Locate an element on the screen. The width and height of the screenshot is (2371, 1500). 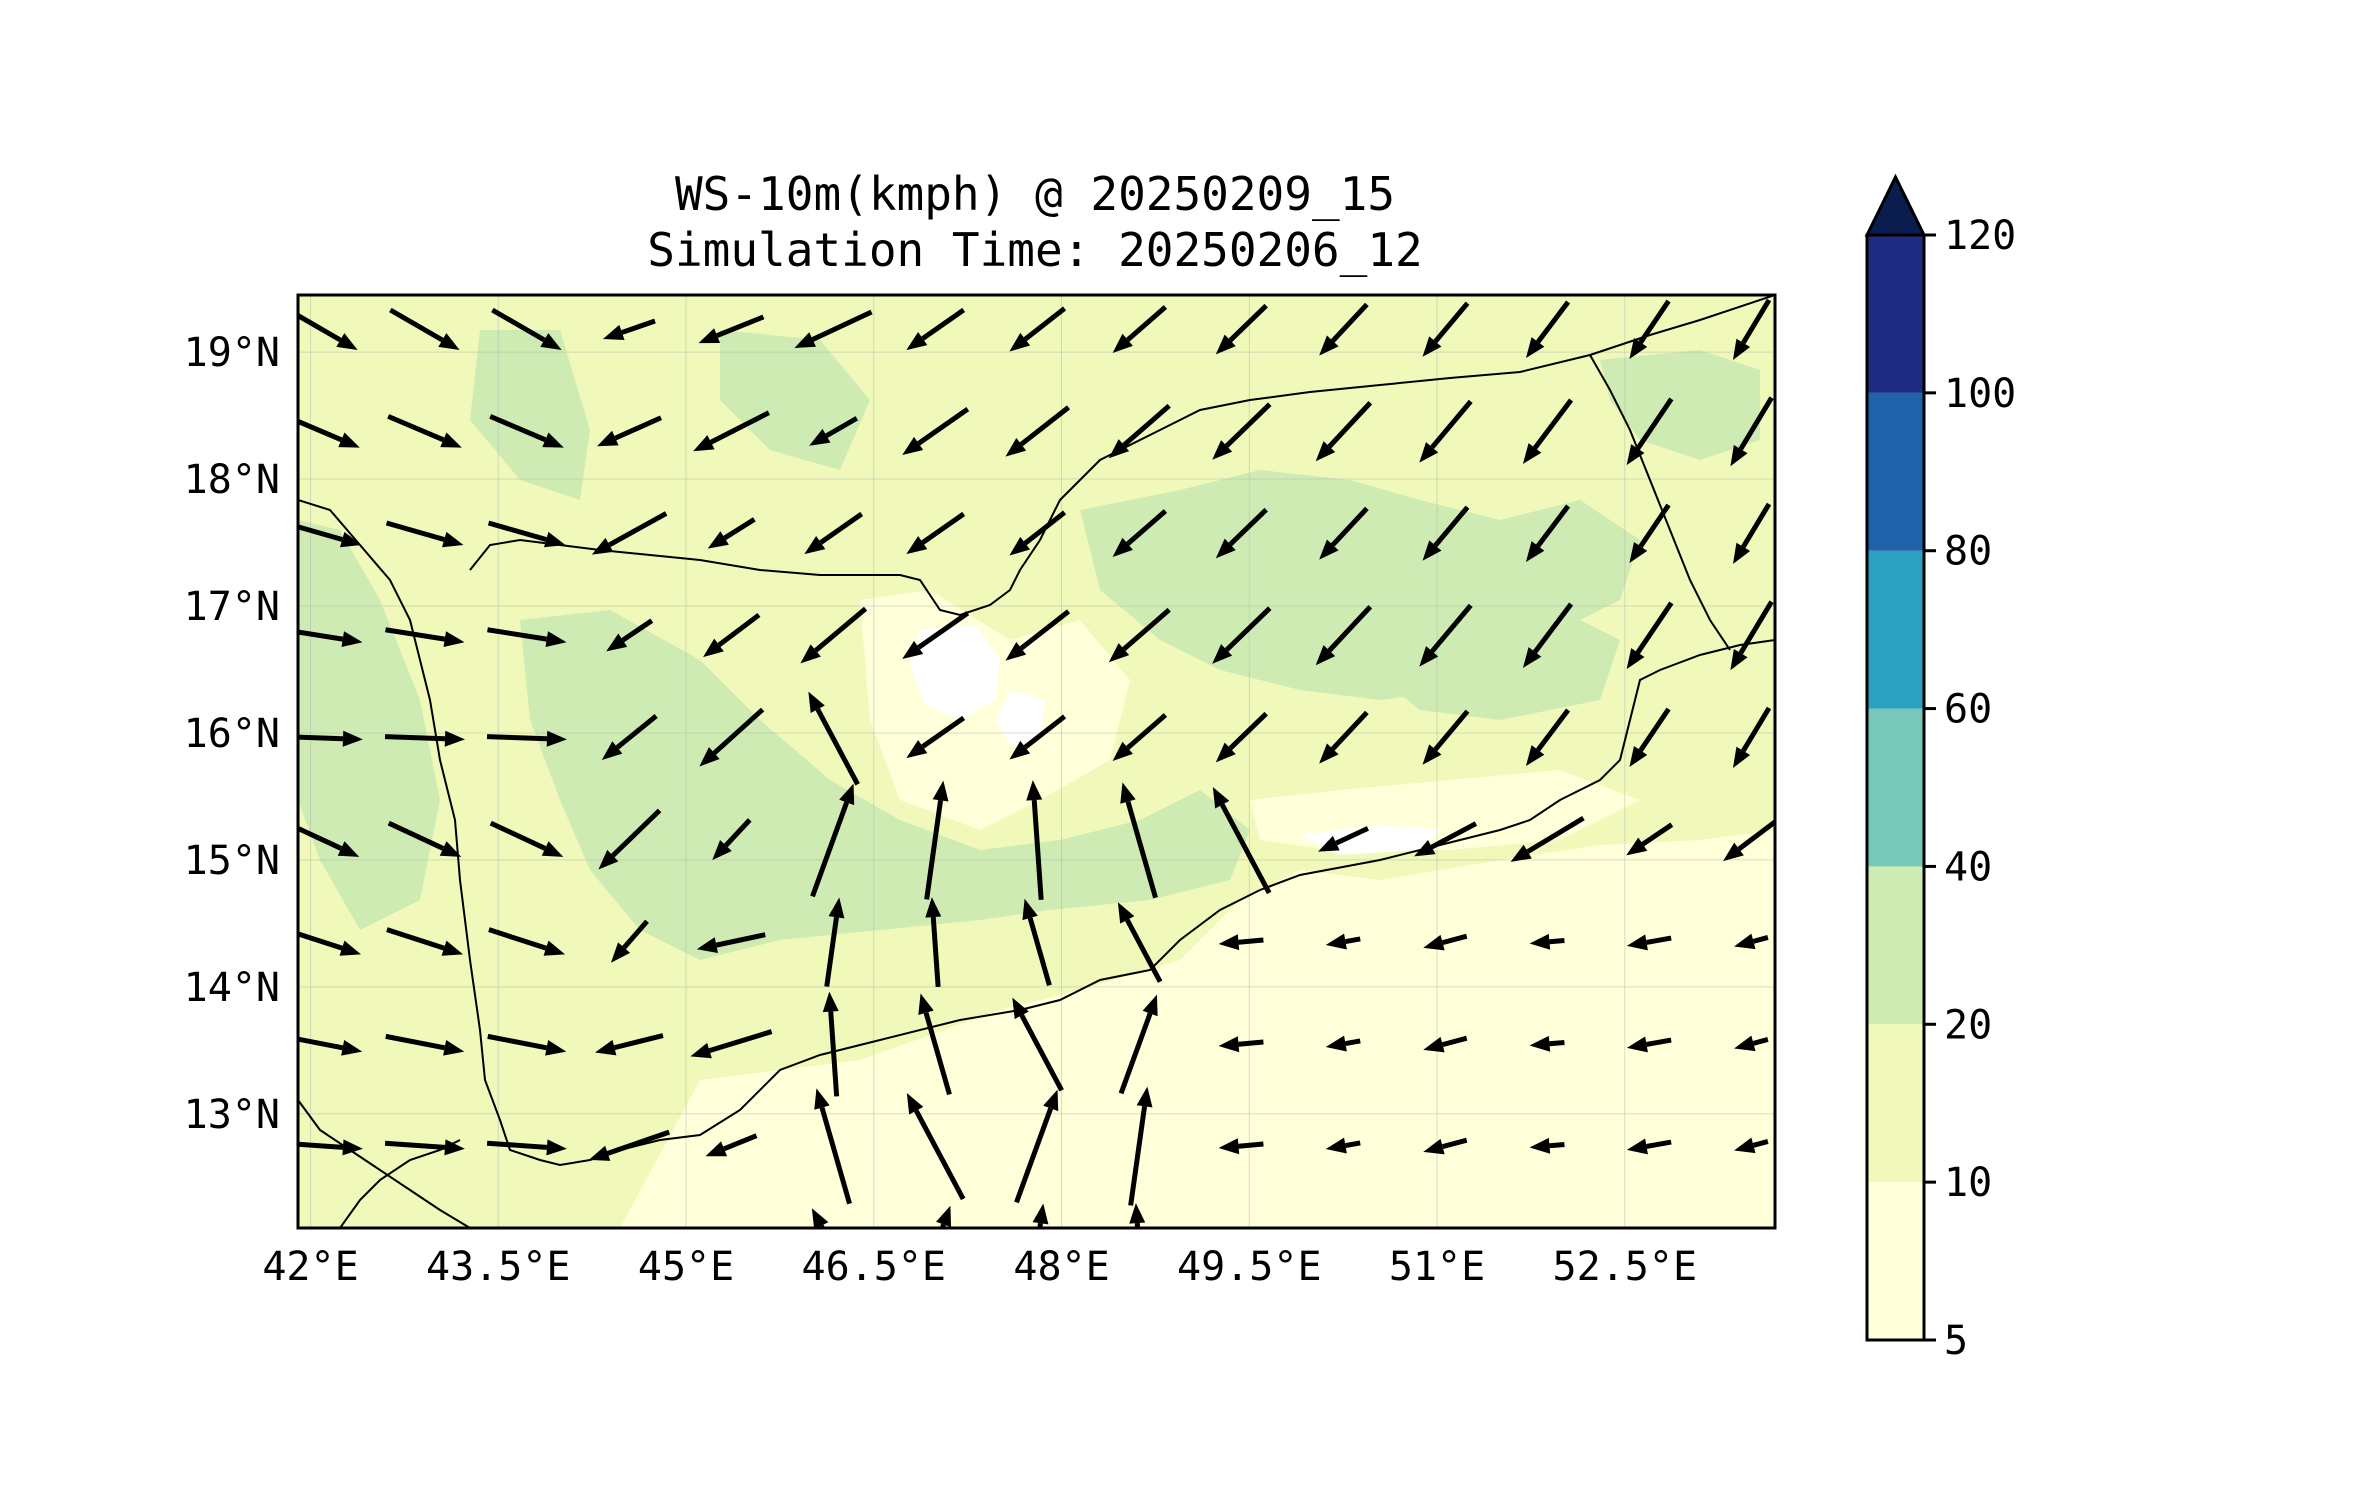
colorbar-tick-label-5: 80 is located at coordinates (1968, 552).